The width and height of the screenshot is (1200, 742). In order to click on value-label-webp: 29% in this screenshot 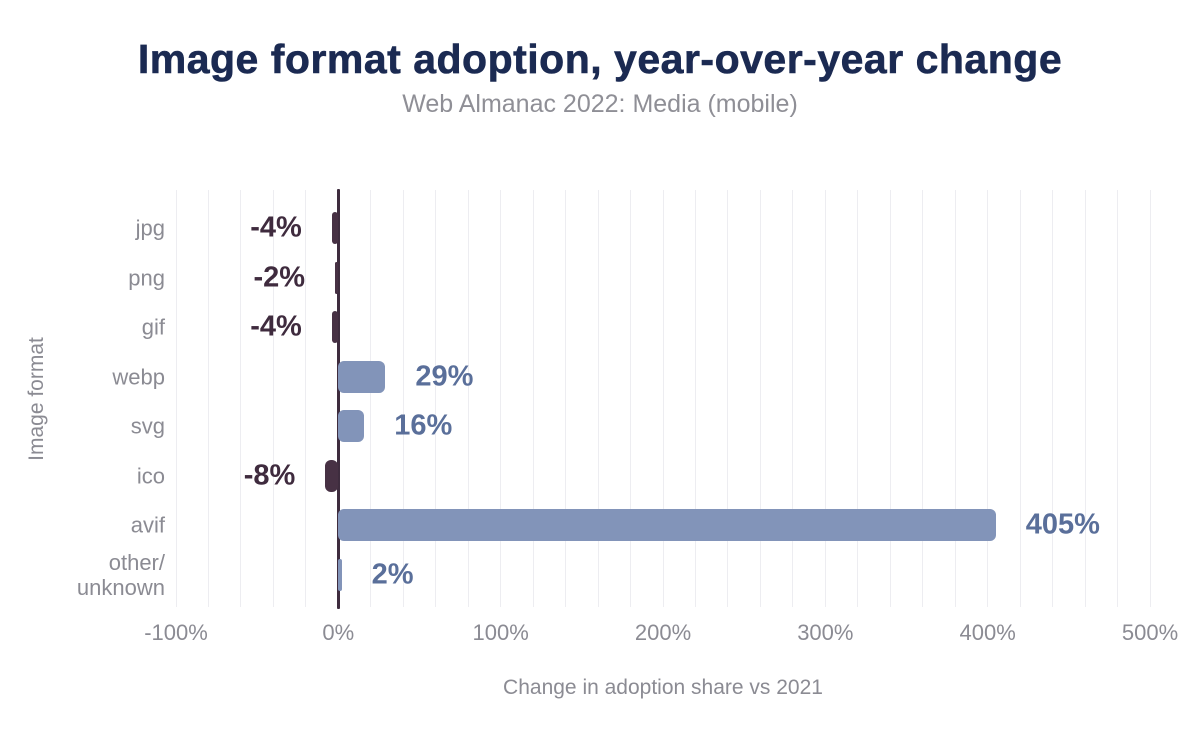, I will do `click(444, 376)`.